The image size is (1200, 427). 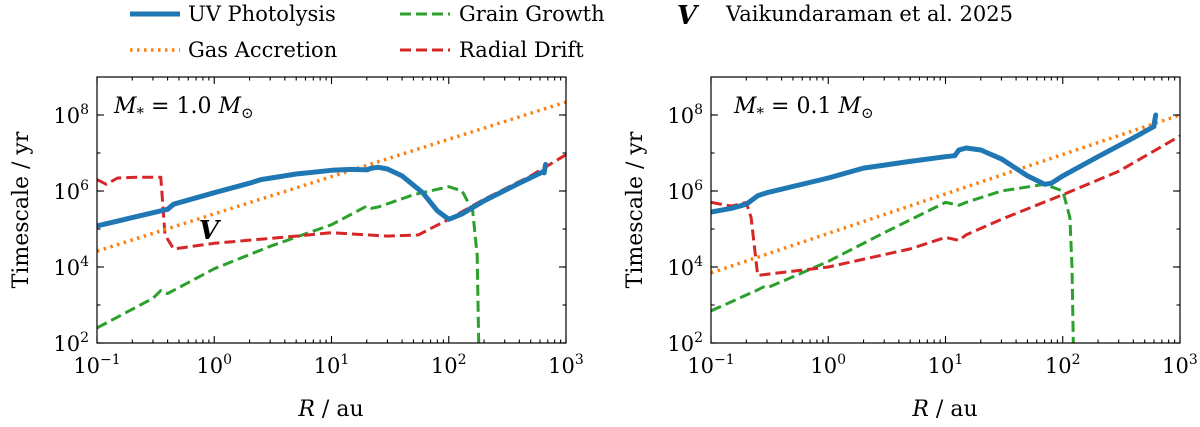 What do you see at coordinates (323, 195) in the screenshot?
I see `panel-left-line-uv-photolysis` at bounding box center [323, 195].